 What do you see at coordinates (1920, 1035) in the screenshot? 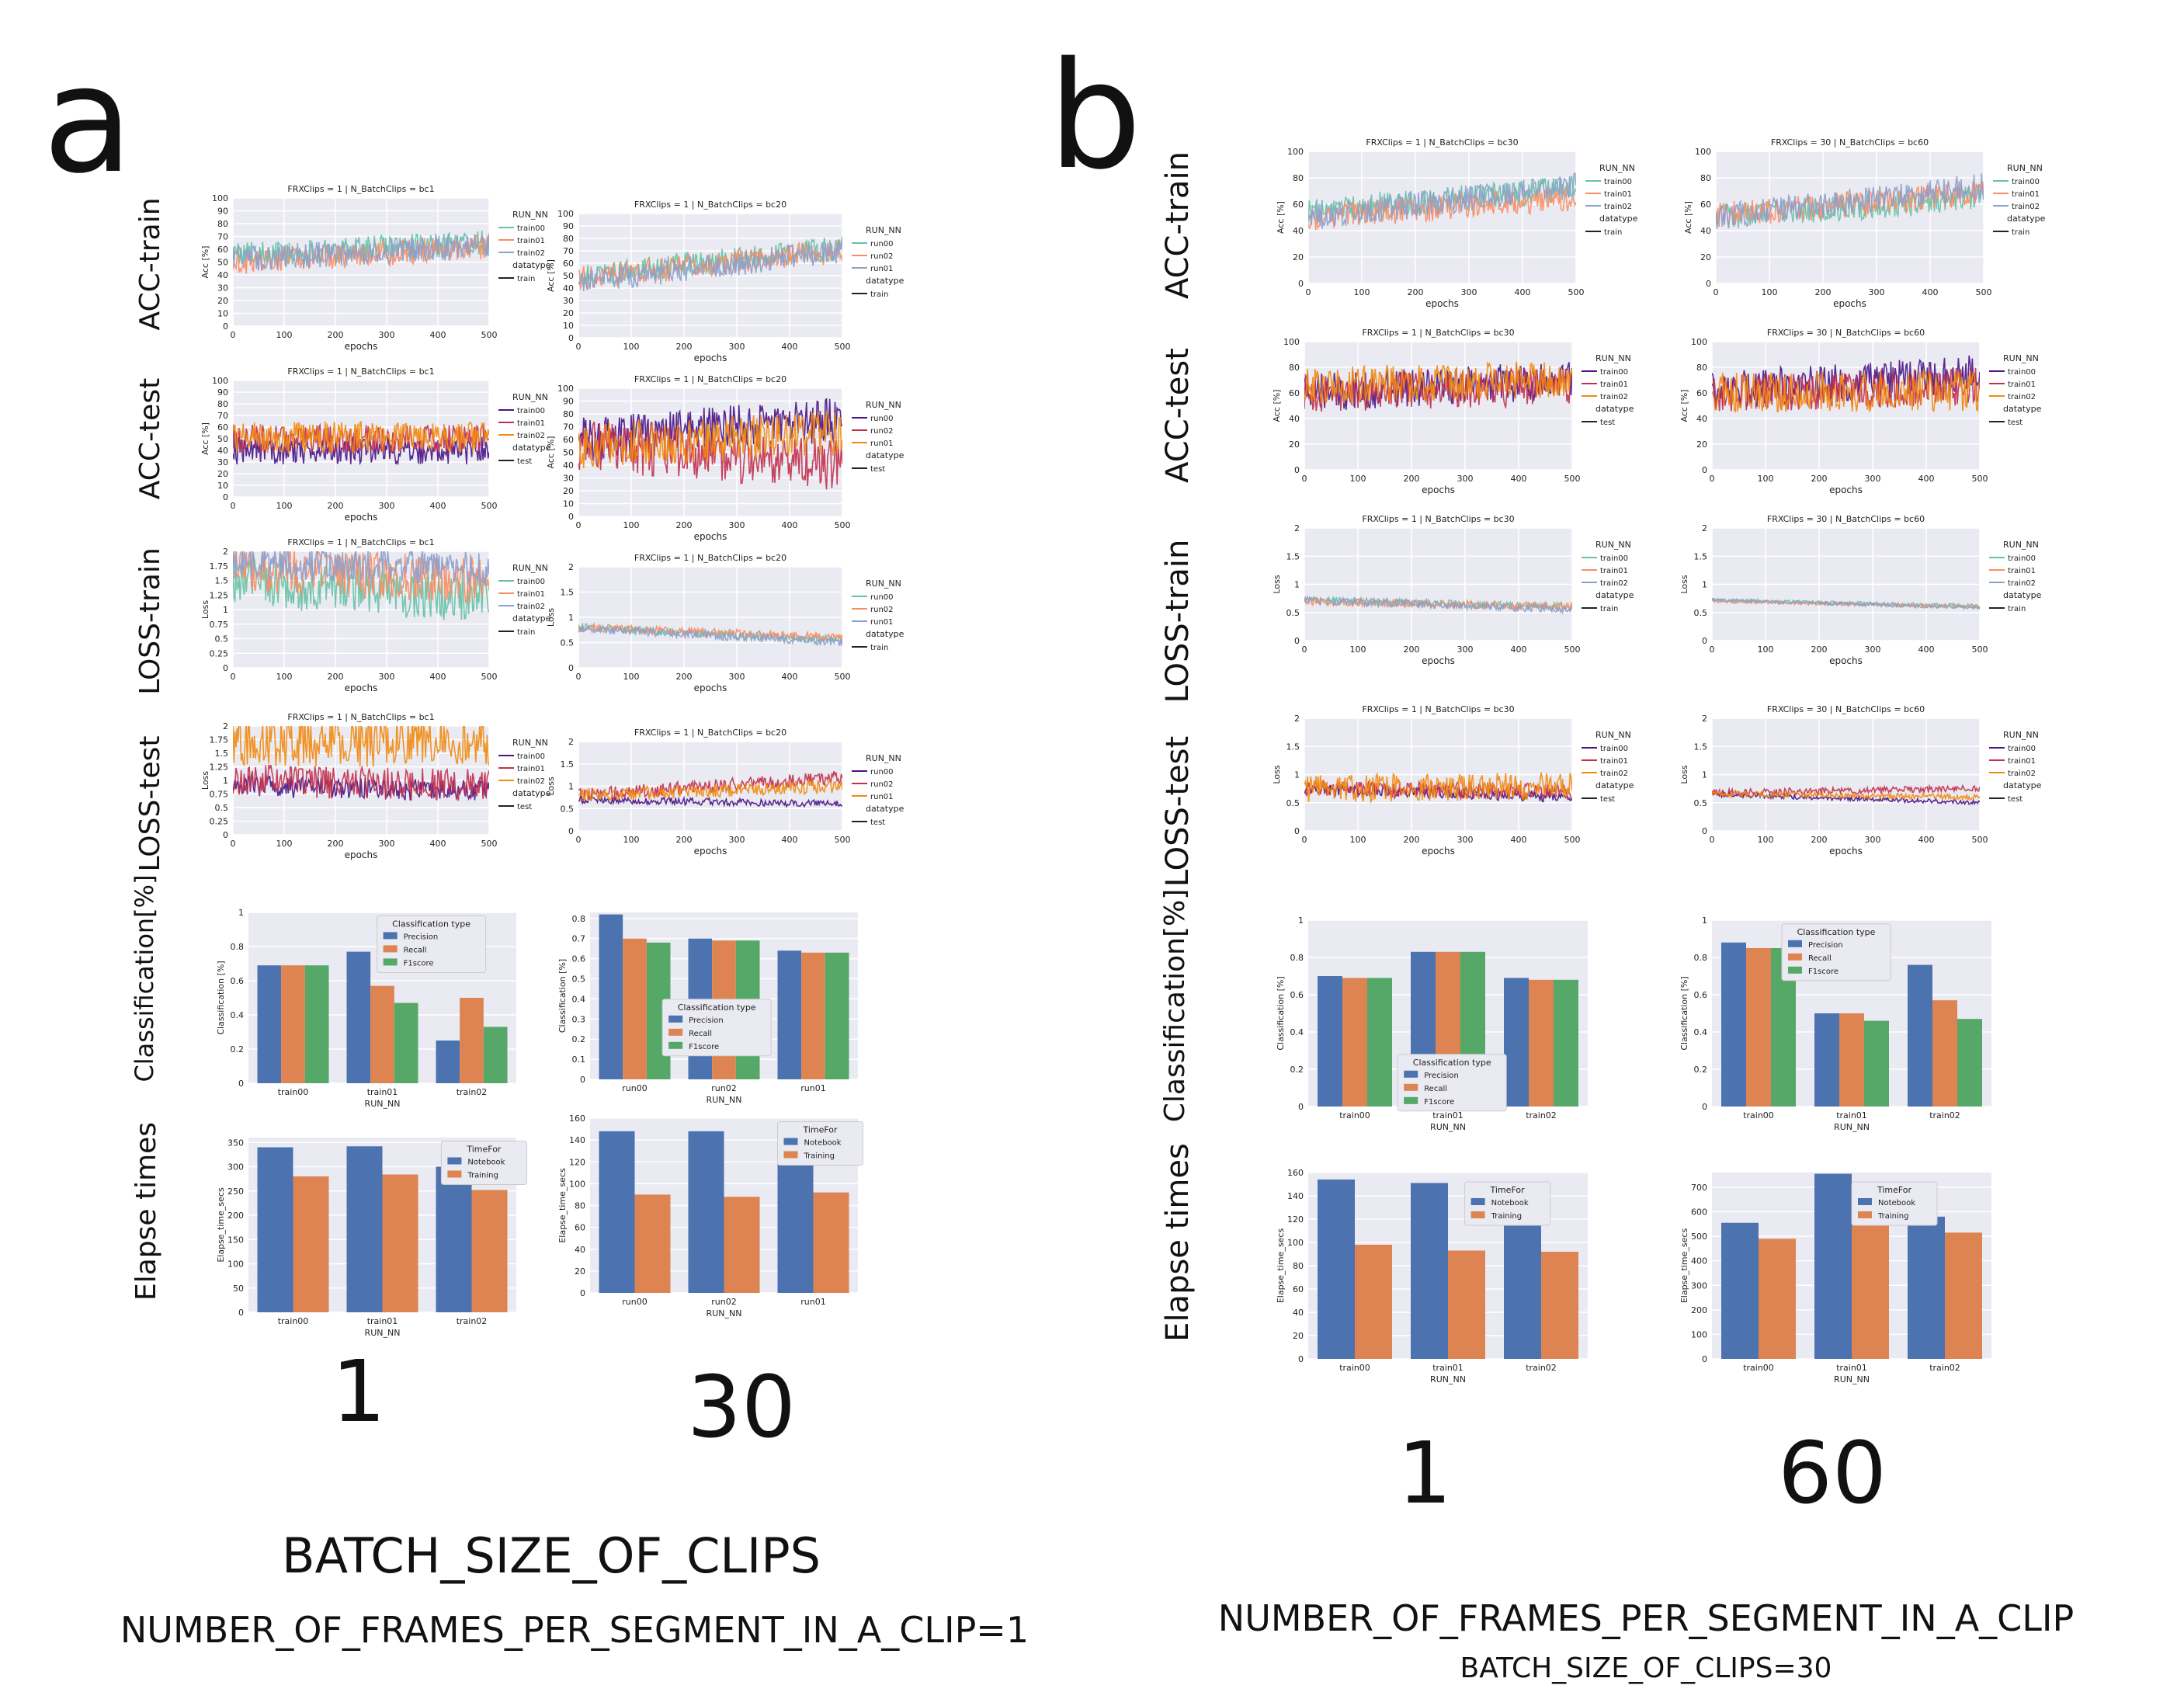
I see `bar-Precision-train02` at bounding box center [1920, 1035].